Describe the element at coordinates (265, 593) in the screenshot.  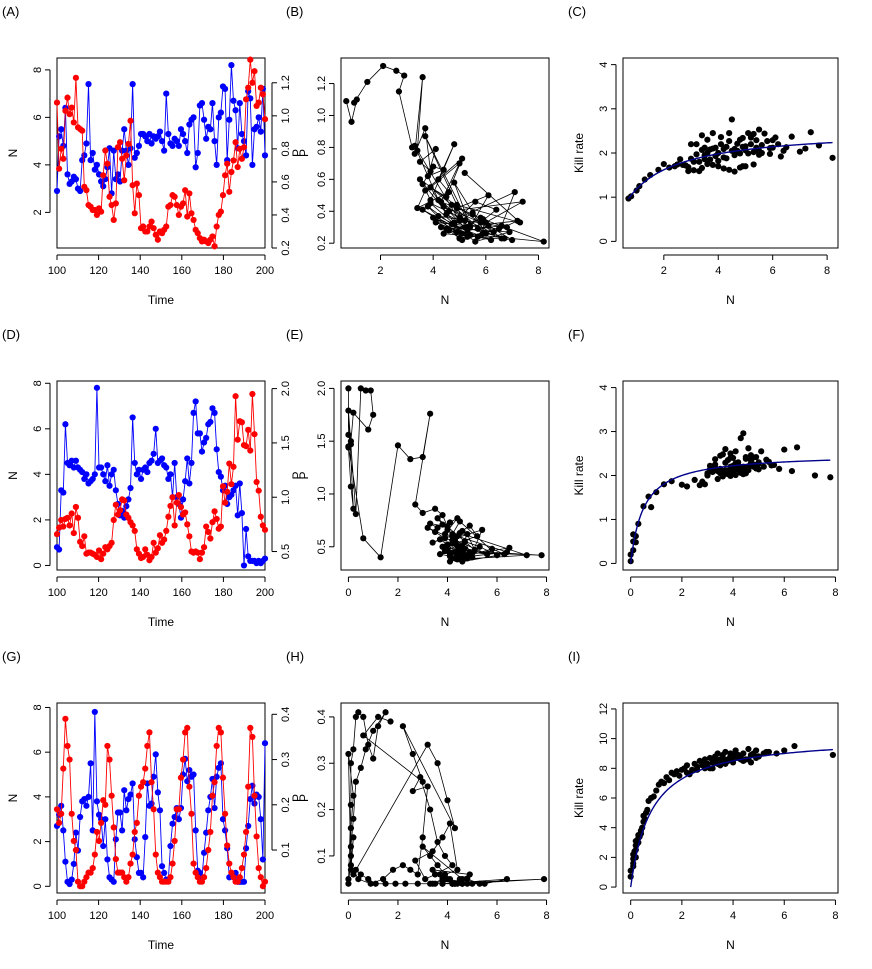
I see `x-tick-label: 200` at that location.